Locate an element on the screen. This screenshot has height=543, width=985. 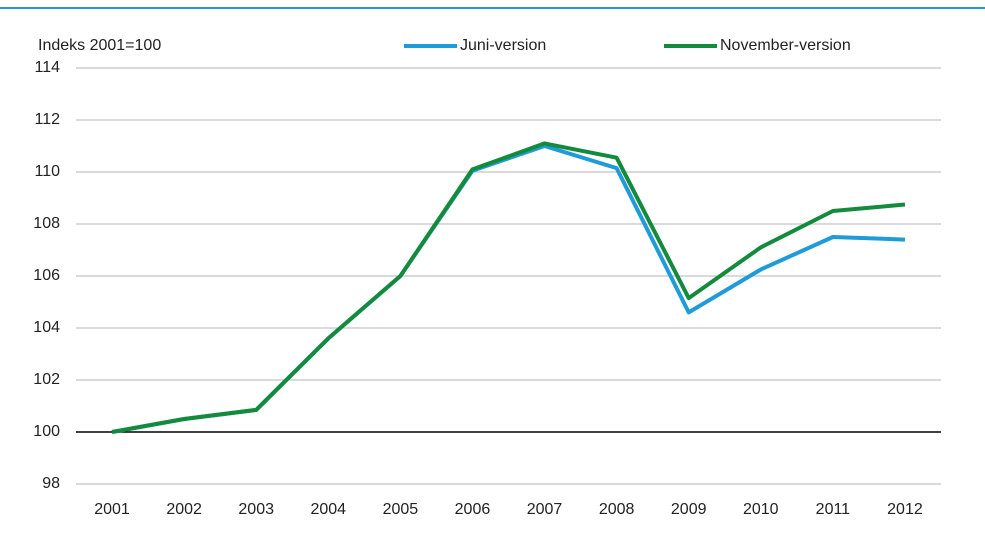
legend-label: November-version is located at coordinates (785, 45).